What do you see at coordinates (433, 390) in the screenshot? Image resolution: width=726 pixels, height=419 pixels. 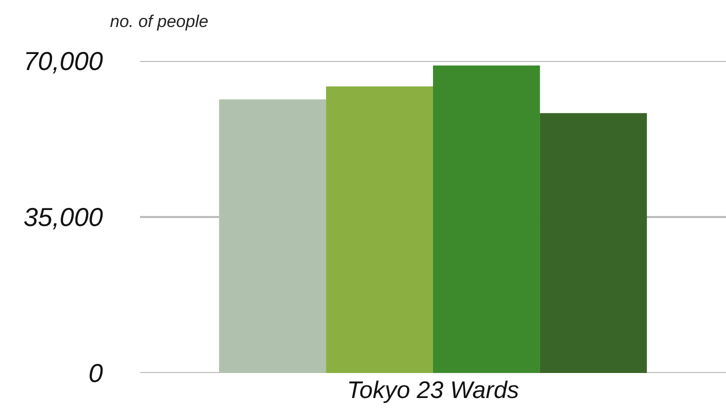 I see `x-tick-label: Tokyo 23 Wards` at bounding box center [433, 390].